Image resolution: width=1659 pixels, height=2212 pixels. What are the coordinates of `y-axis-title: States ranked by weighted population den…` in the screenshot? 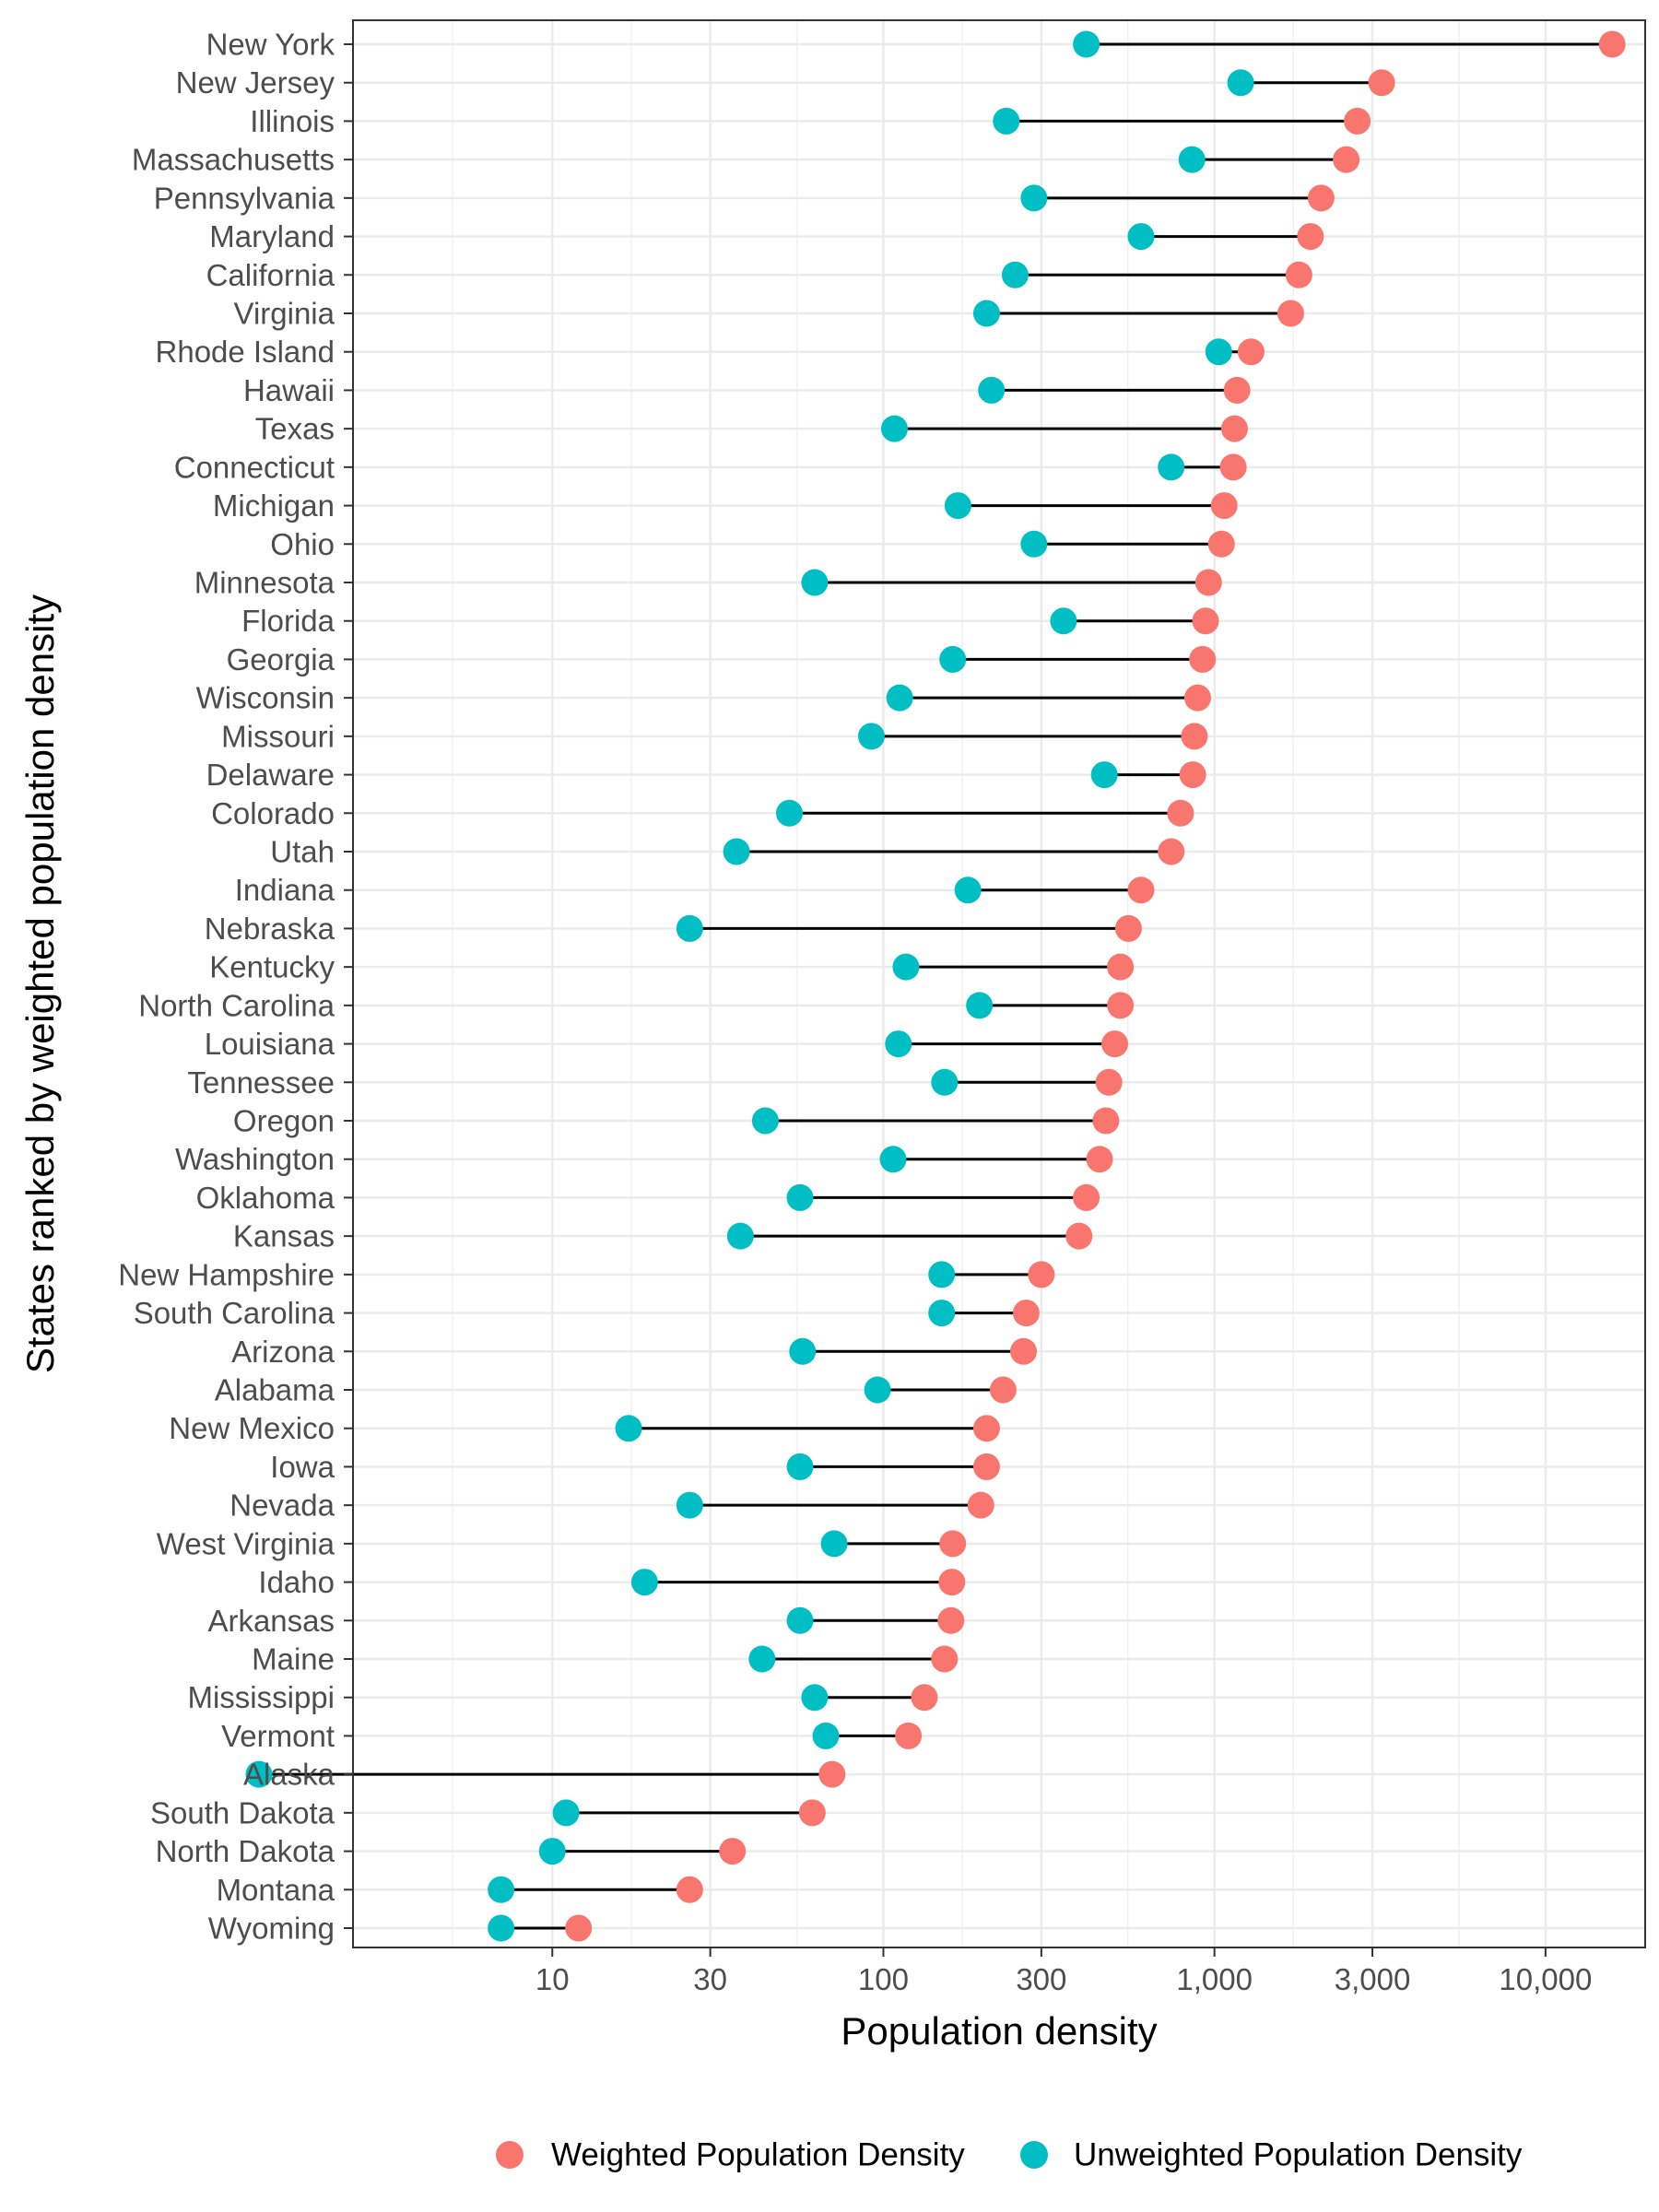 It's located at (40, 983).